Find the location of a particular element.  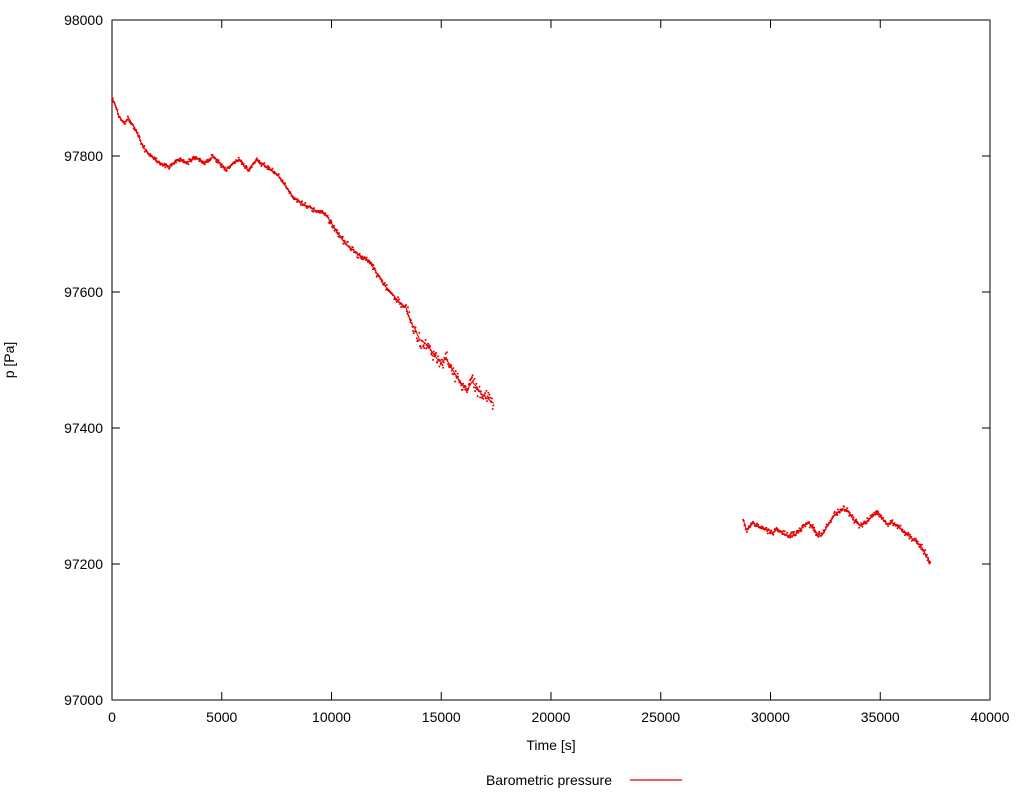

y-tick-label: 97200 is located at coordinates (83, 564).